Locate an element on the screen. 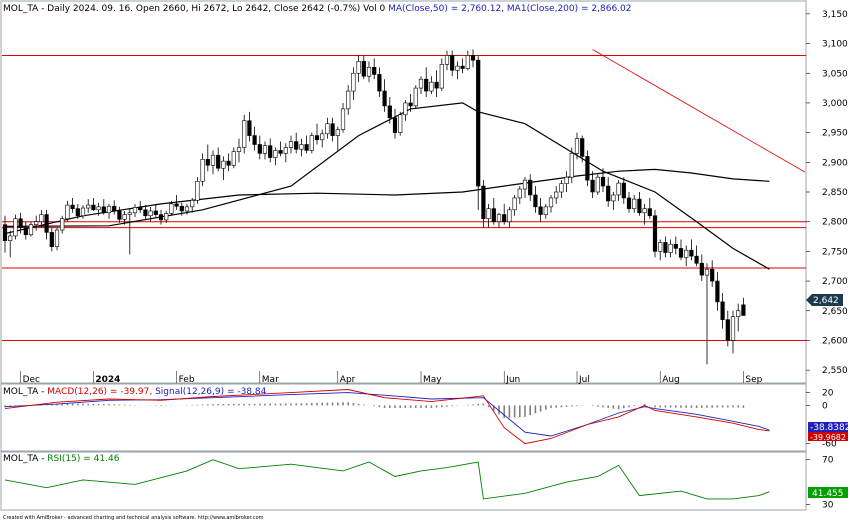  price-y-tick-label-9: 2,700 is located at coordinates (835, 282).